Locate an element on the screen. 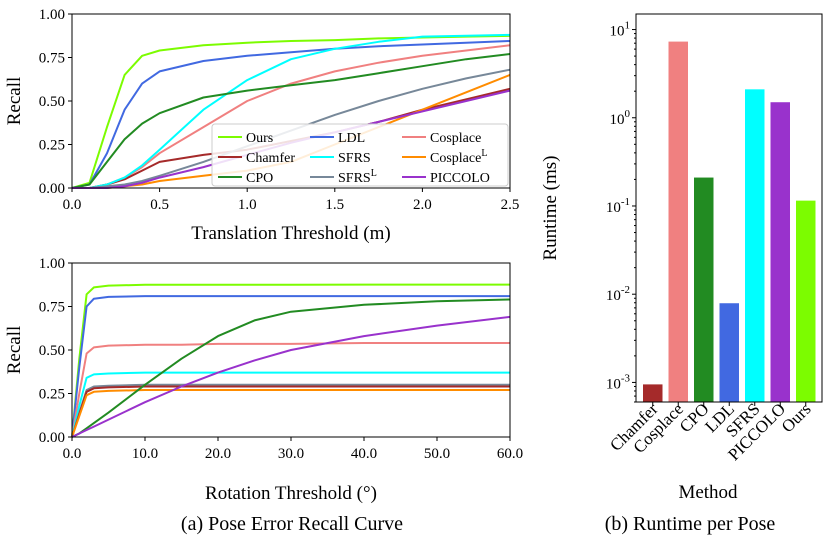 The width and height of the screenshot is (831, 542). rotation-y-tick-label: 0.25 is located at coordinates (52, 395).